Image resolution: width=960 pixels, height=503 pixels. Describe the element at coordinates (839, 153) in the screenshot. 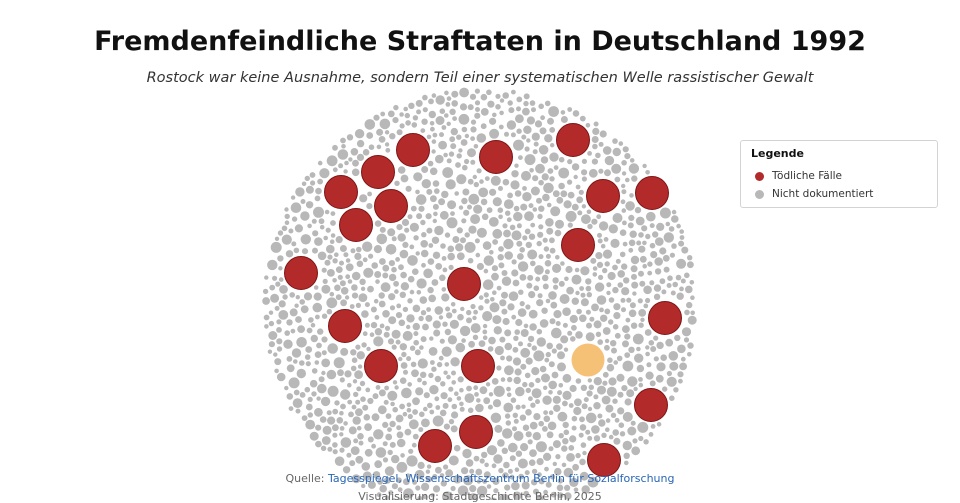

I see `legend-title: Legende` at that location.